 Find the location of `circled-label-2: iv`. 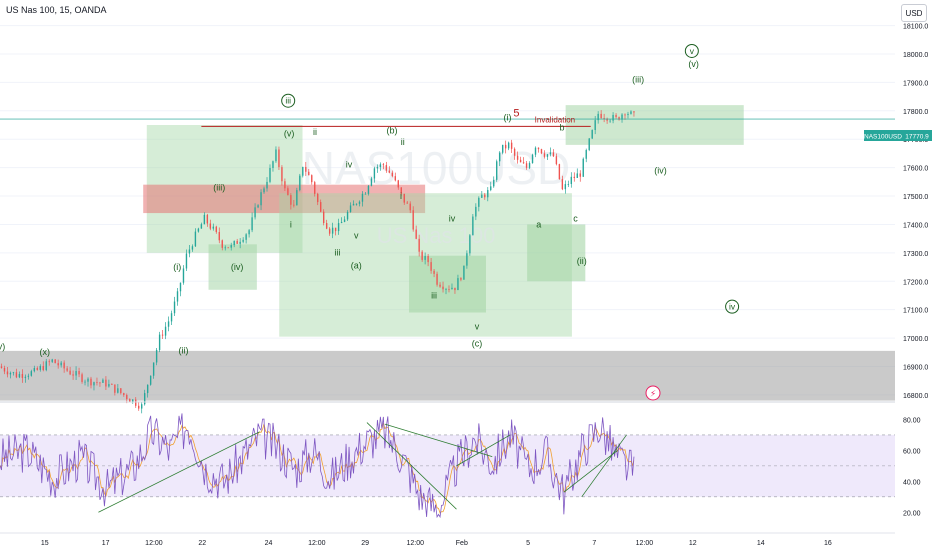

circled-label-2: iv is located at coordinates (732, 307).